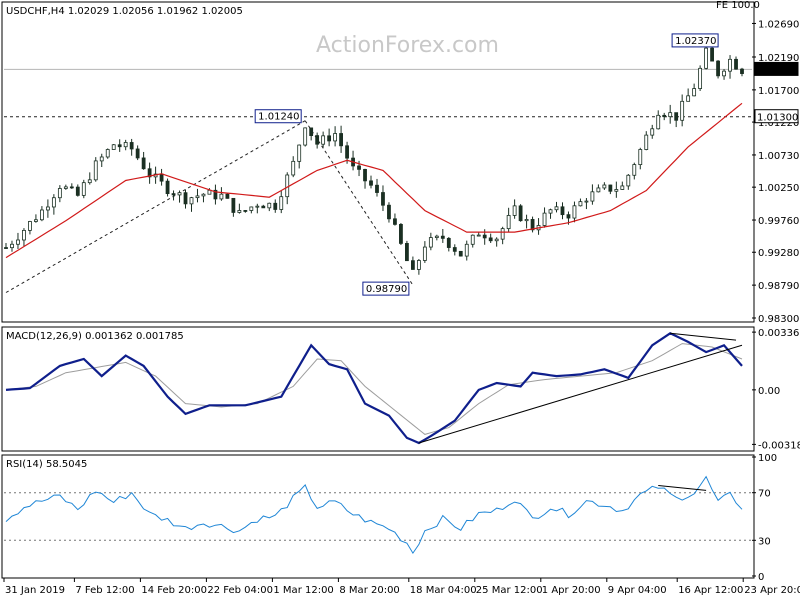 The width and height of the screenshot is (800, 600). Describe the element at coordinates (778, 156) in the screenshot. I see `price-tick-label: 1.00730` at that location.